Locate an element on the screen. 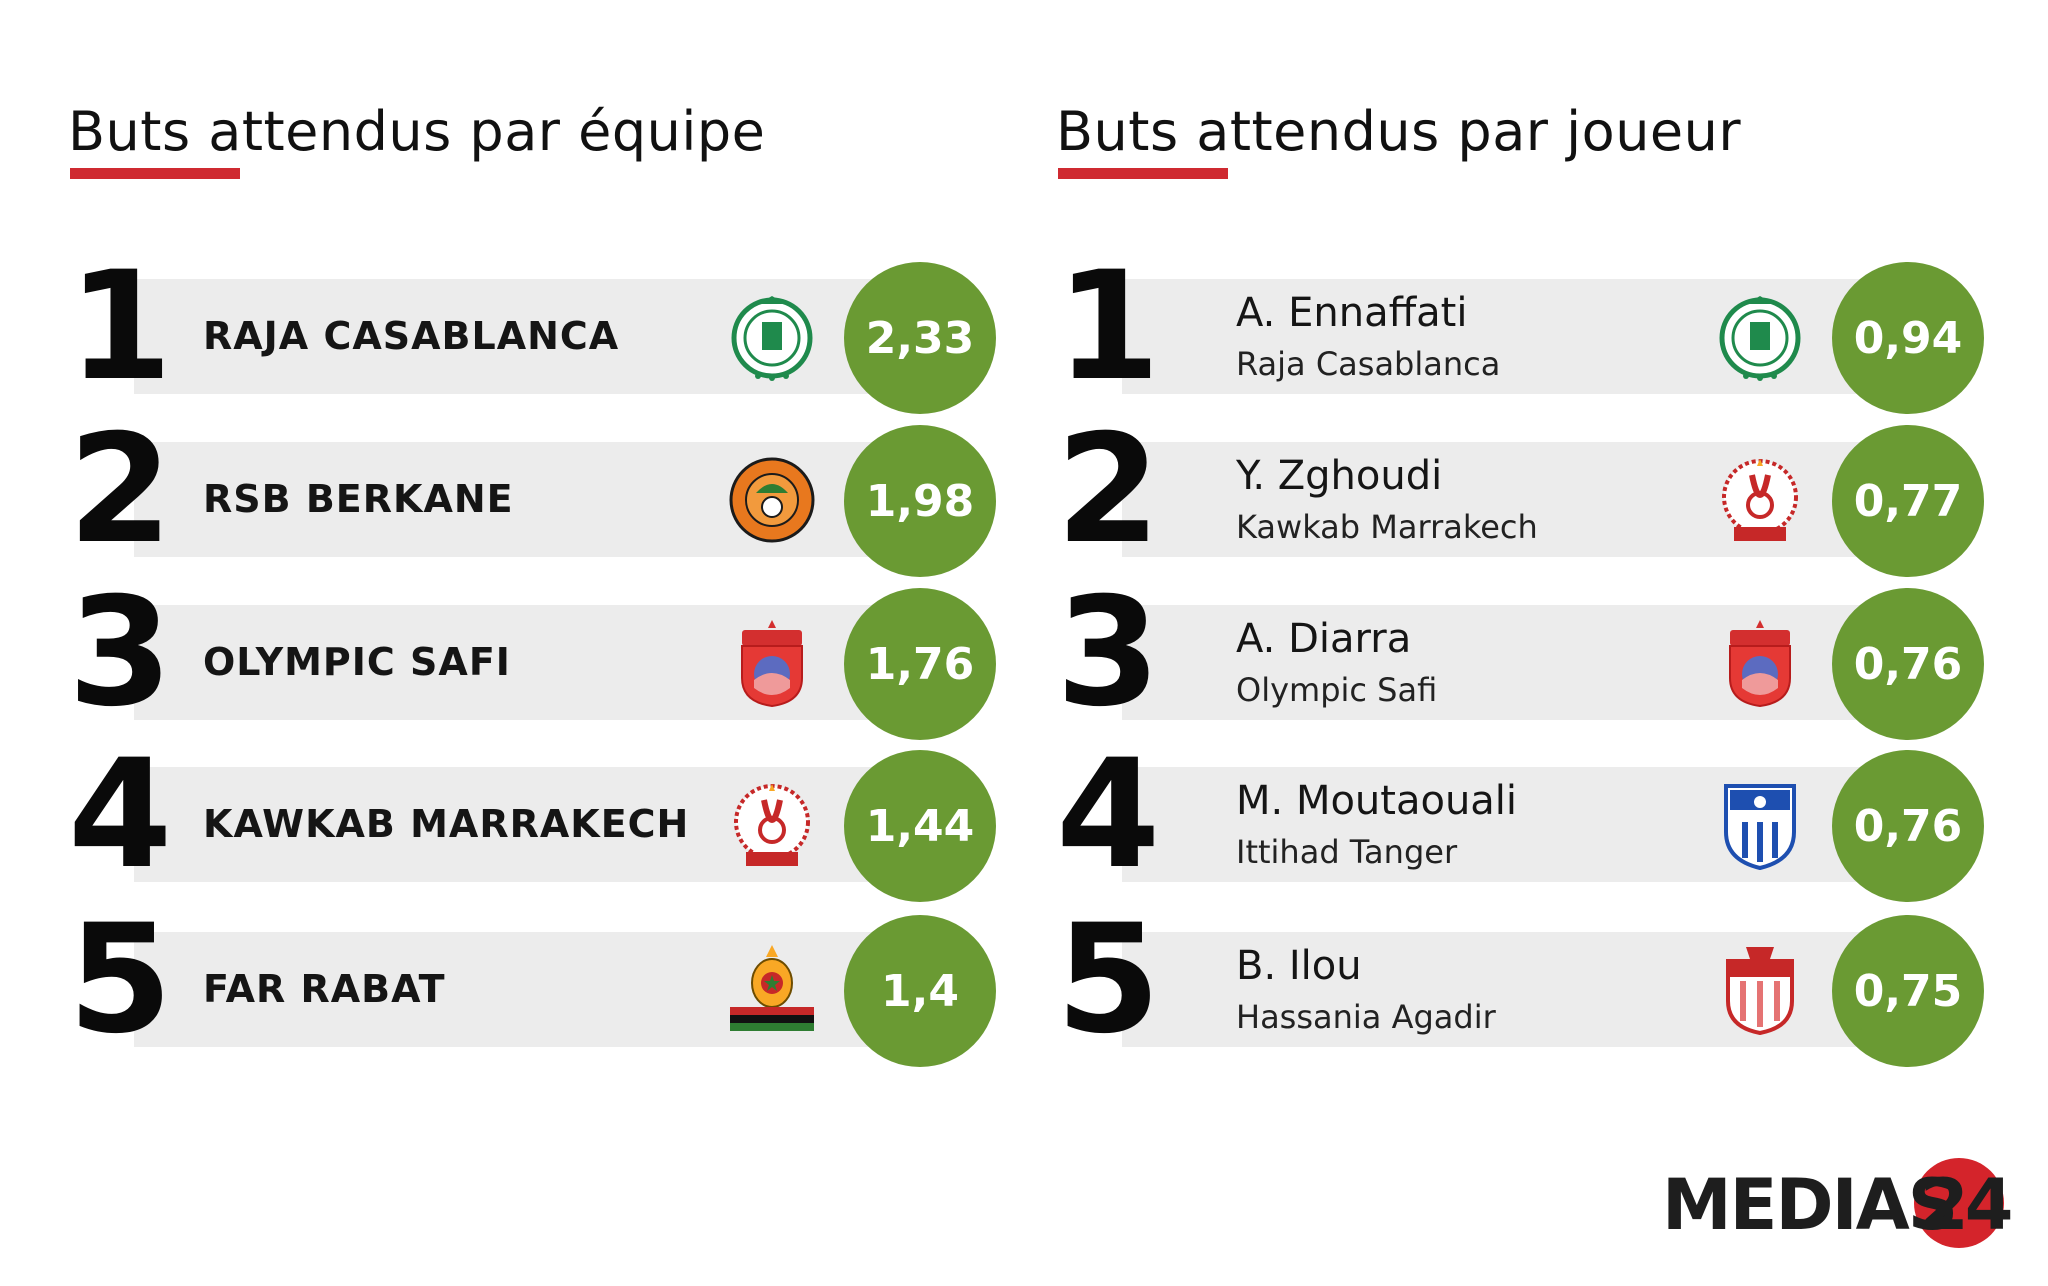 The image size is (2048, 1286). medias24-logo-icon: MEDIAS 24 is located at coordinates (1842, 1203).